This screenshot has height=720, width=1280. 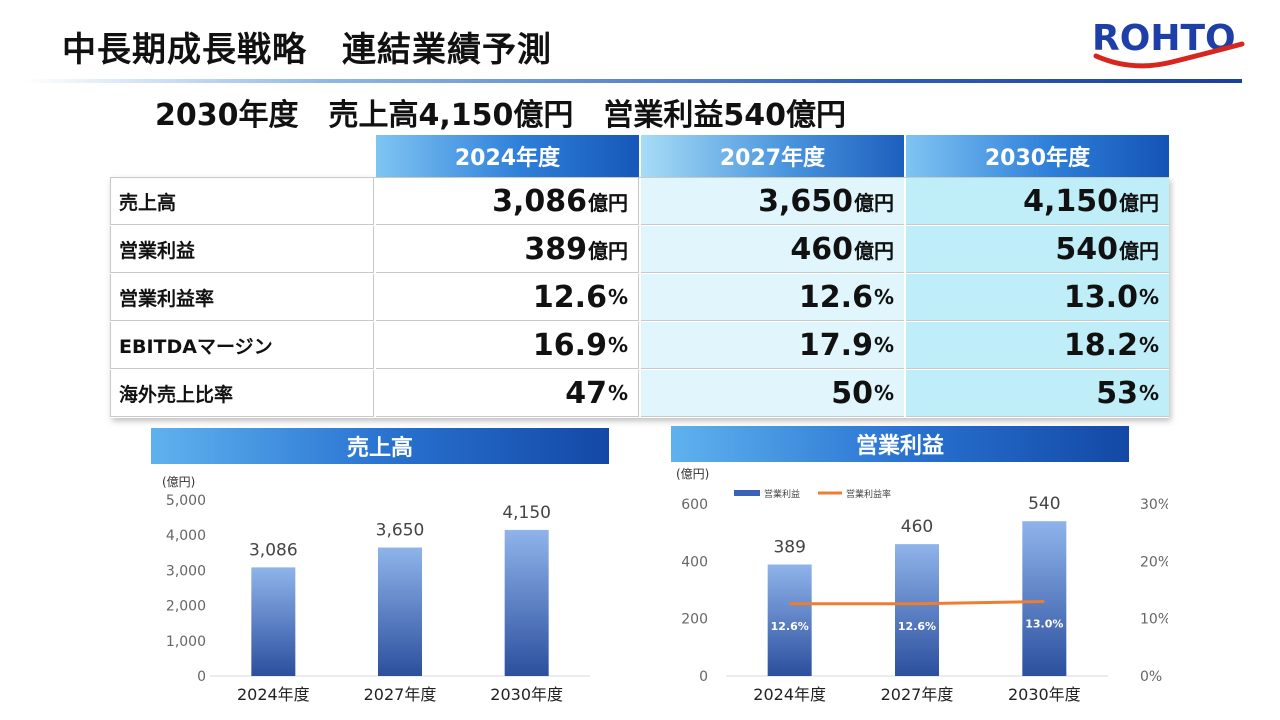 What do you see at coordinates (1100, 297) in the screenshot?
I see `cell-value: 13.0` at bounding box center [1100, 297].